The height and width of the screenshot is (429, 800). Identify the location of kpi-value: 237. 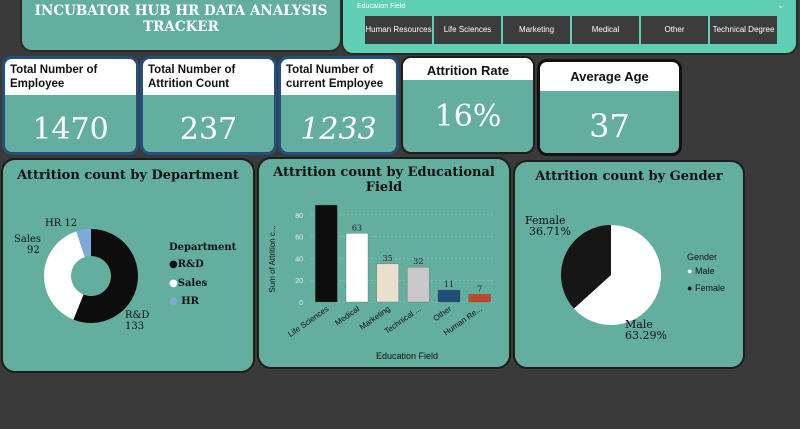
(208, 129).